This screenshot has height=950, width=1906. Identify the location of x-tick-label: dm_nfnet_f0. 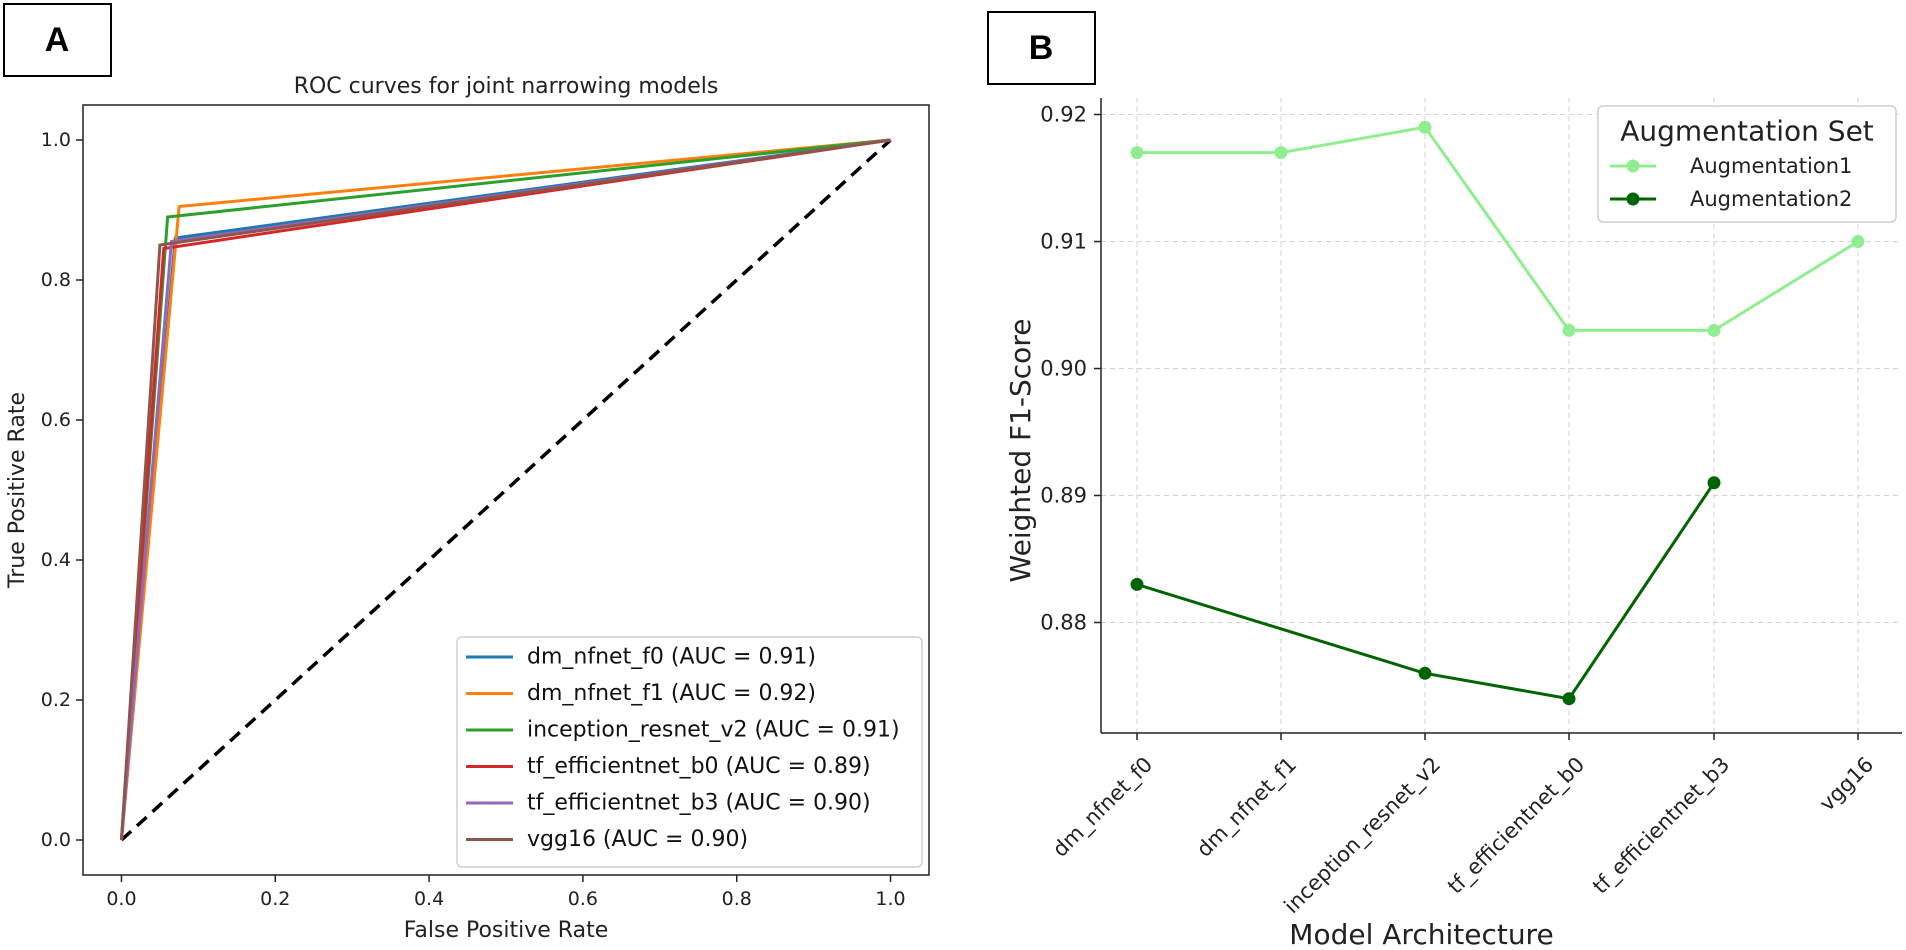
(1103, 807).